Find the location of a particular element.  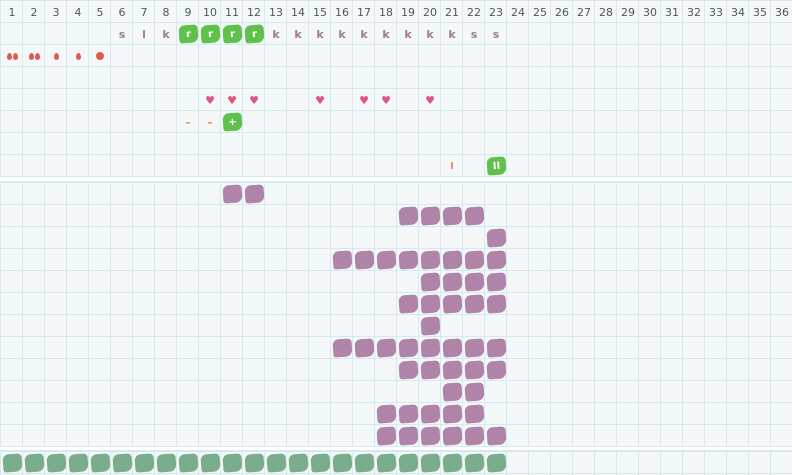

clue-cell: II is located at coordinates (496, 166).